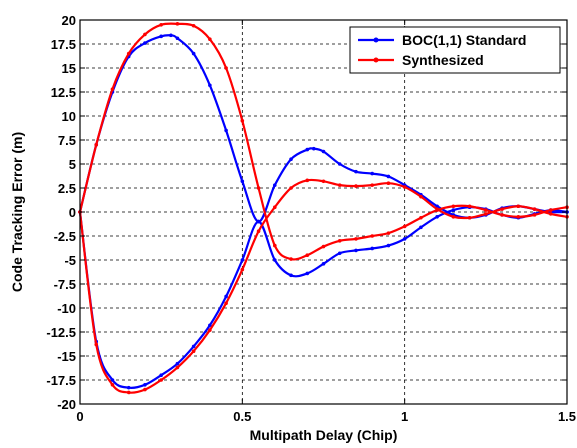 The height and width of the screenshot is (448, 577). What do you see at coordinates (404, 416) in the screenshot?
I see `x-tick-label: 1` at bounding box center [404, 416].